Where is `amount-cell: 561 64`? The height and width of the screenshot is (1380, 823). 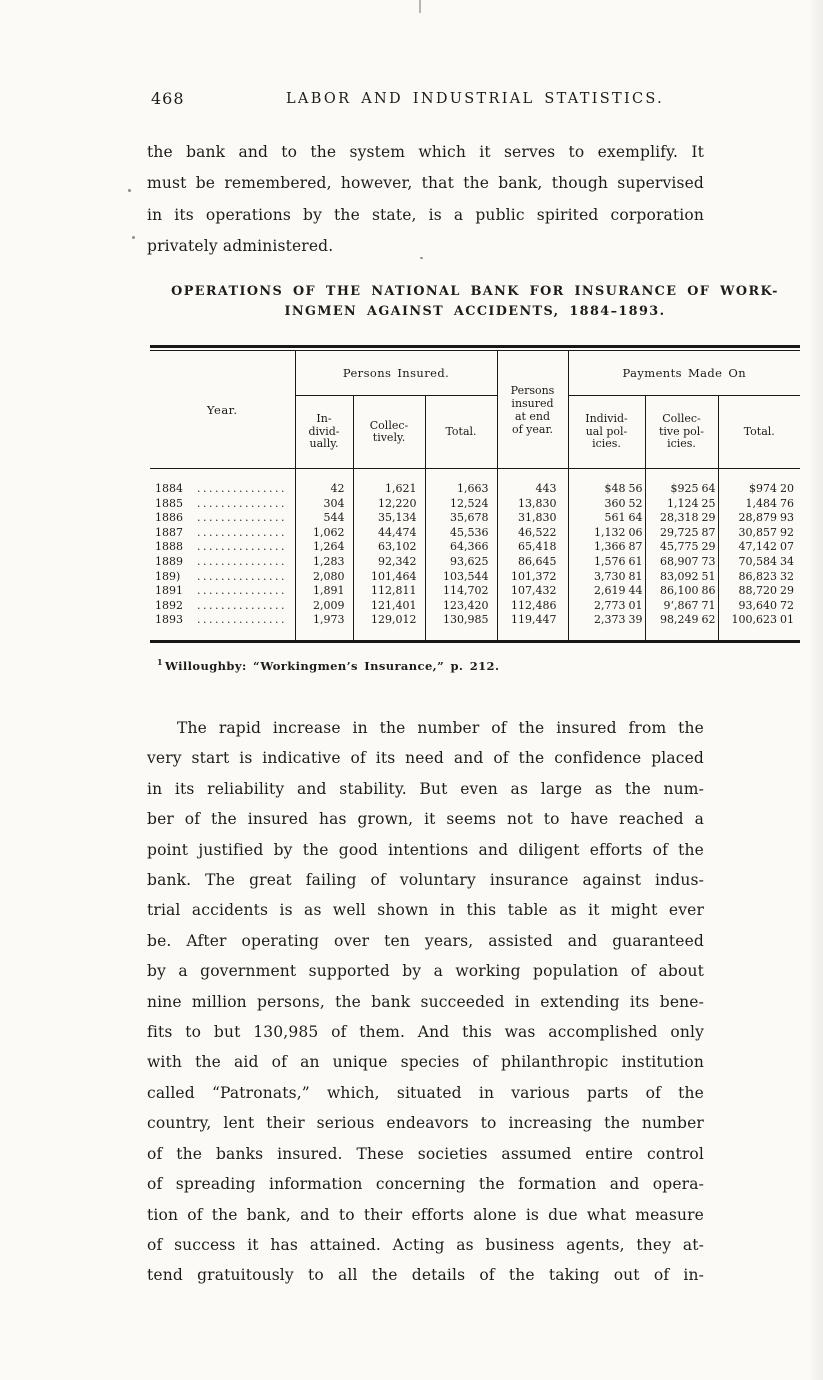 amount-cell: 561 64 is located at coordinates (607, 518).